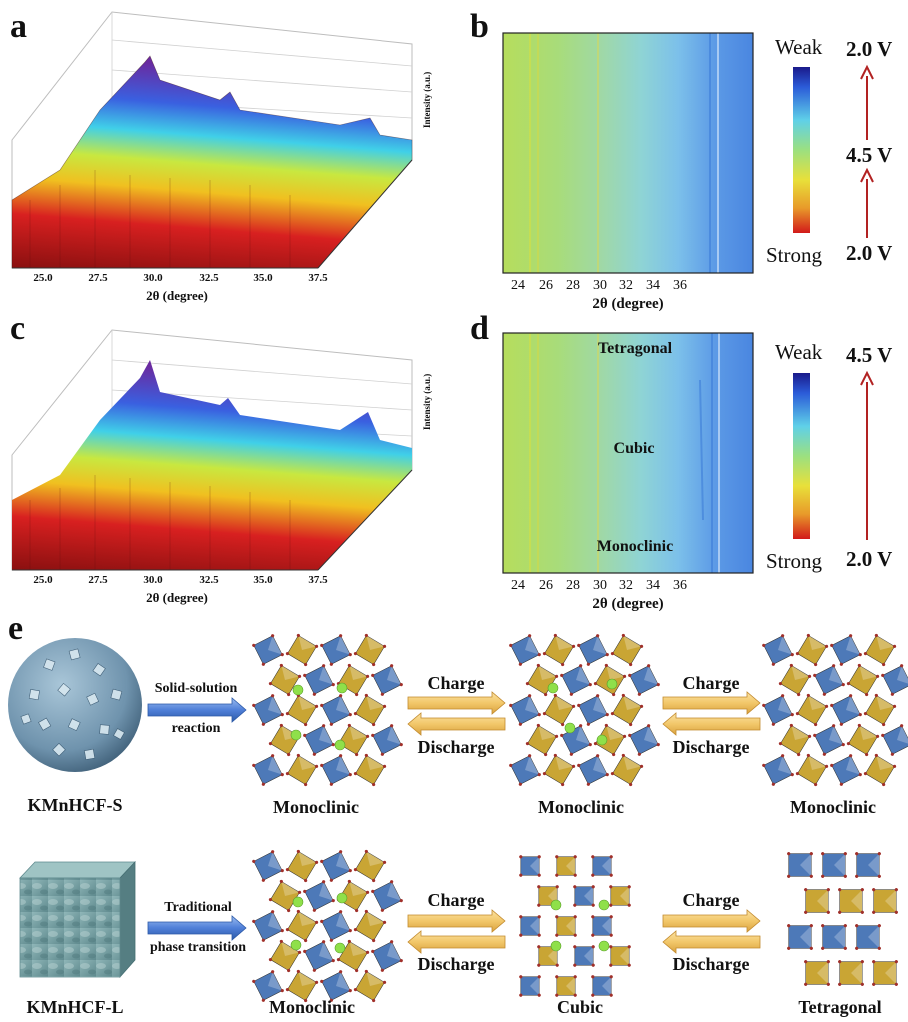 Image resolution: width=908 pixels, height=1022 pixels. Describe the element at coordinates (198, 907) in the screenshot. I see `row2-process-line1: Traditional` at that location.